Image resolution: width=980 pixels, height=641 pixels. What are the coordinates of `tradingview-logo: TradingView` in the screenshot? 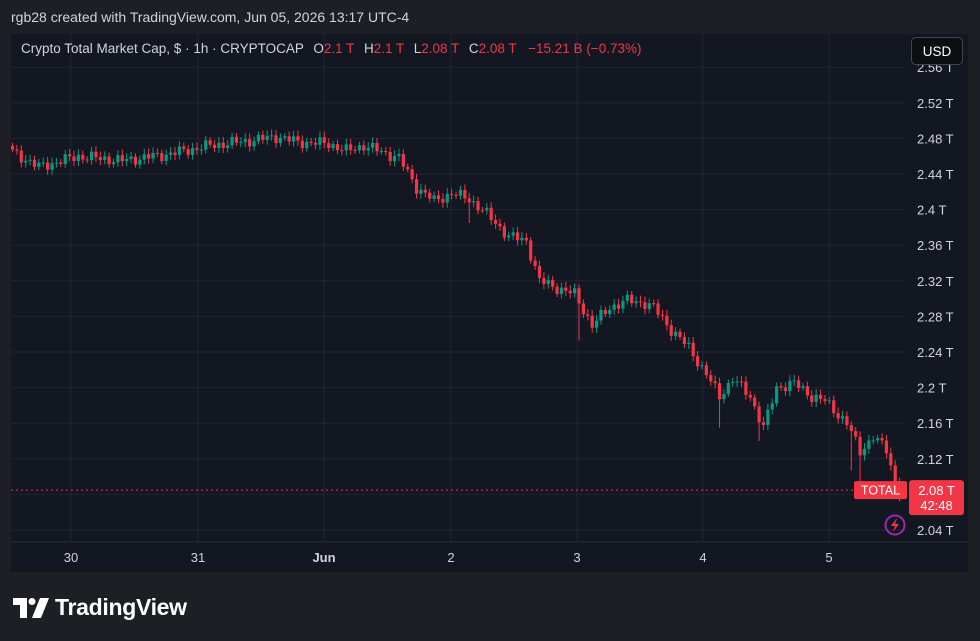 It's located at (100, 607).